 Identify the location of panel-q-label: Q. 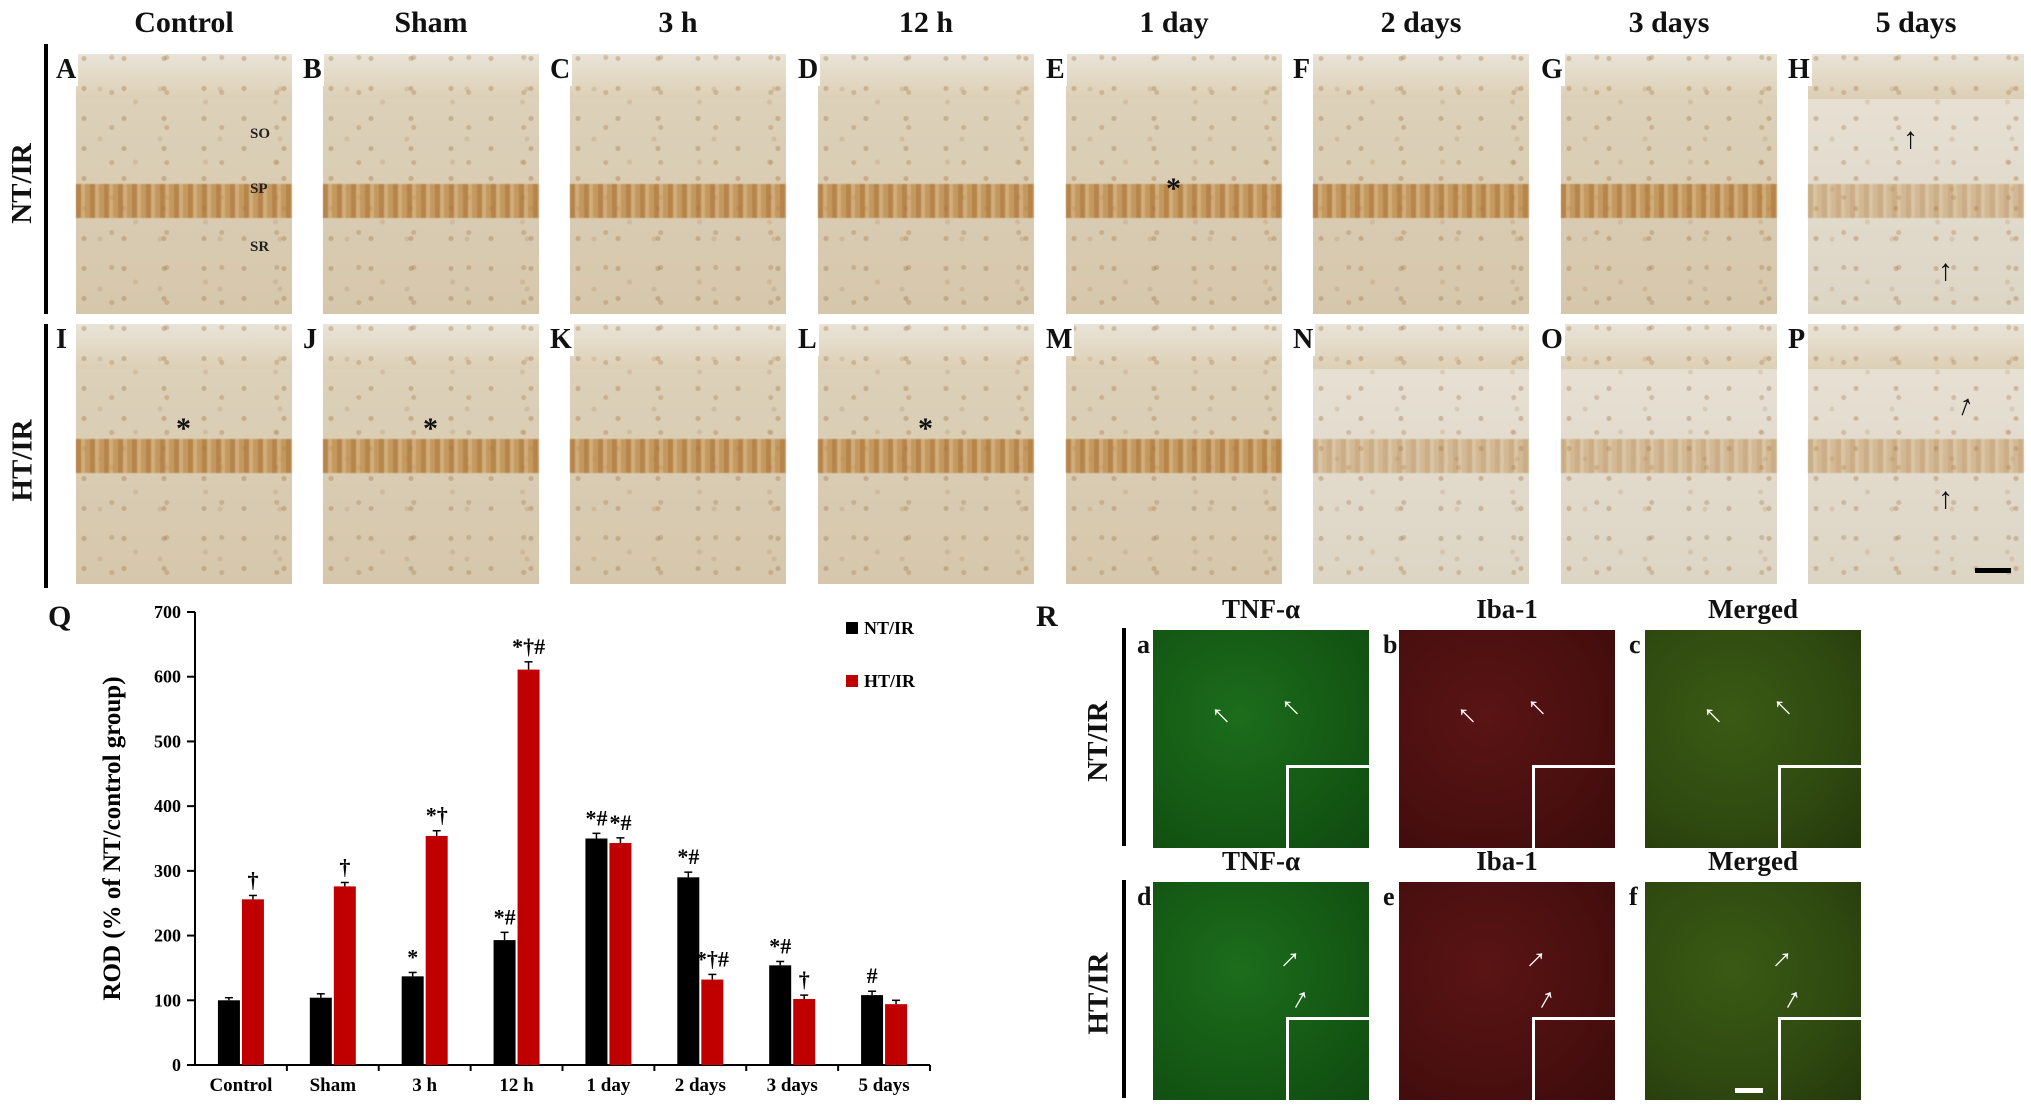
(60, 616).